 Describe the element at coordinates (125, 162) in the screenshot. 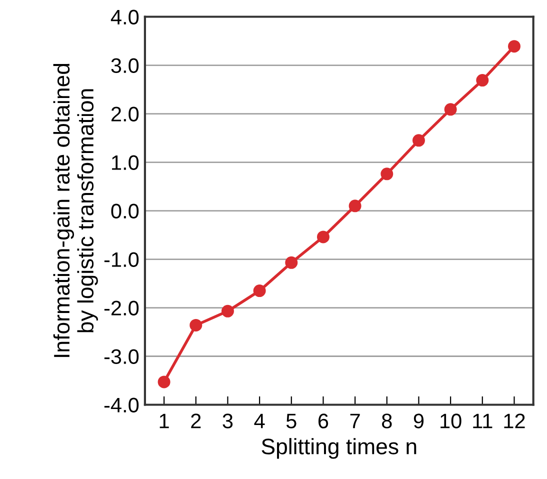

I see `y-tick-label: 1.0` at that location.